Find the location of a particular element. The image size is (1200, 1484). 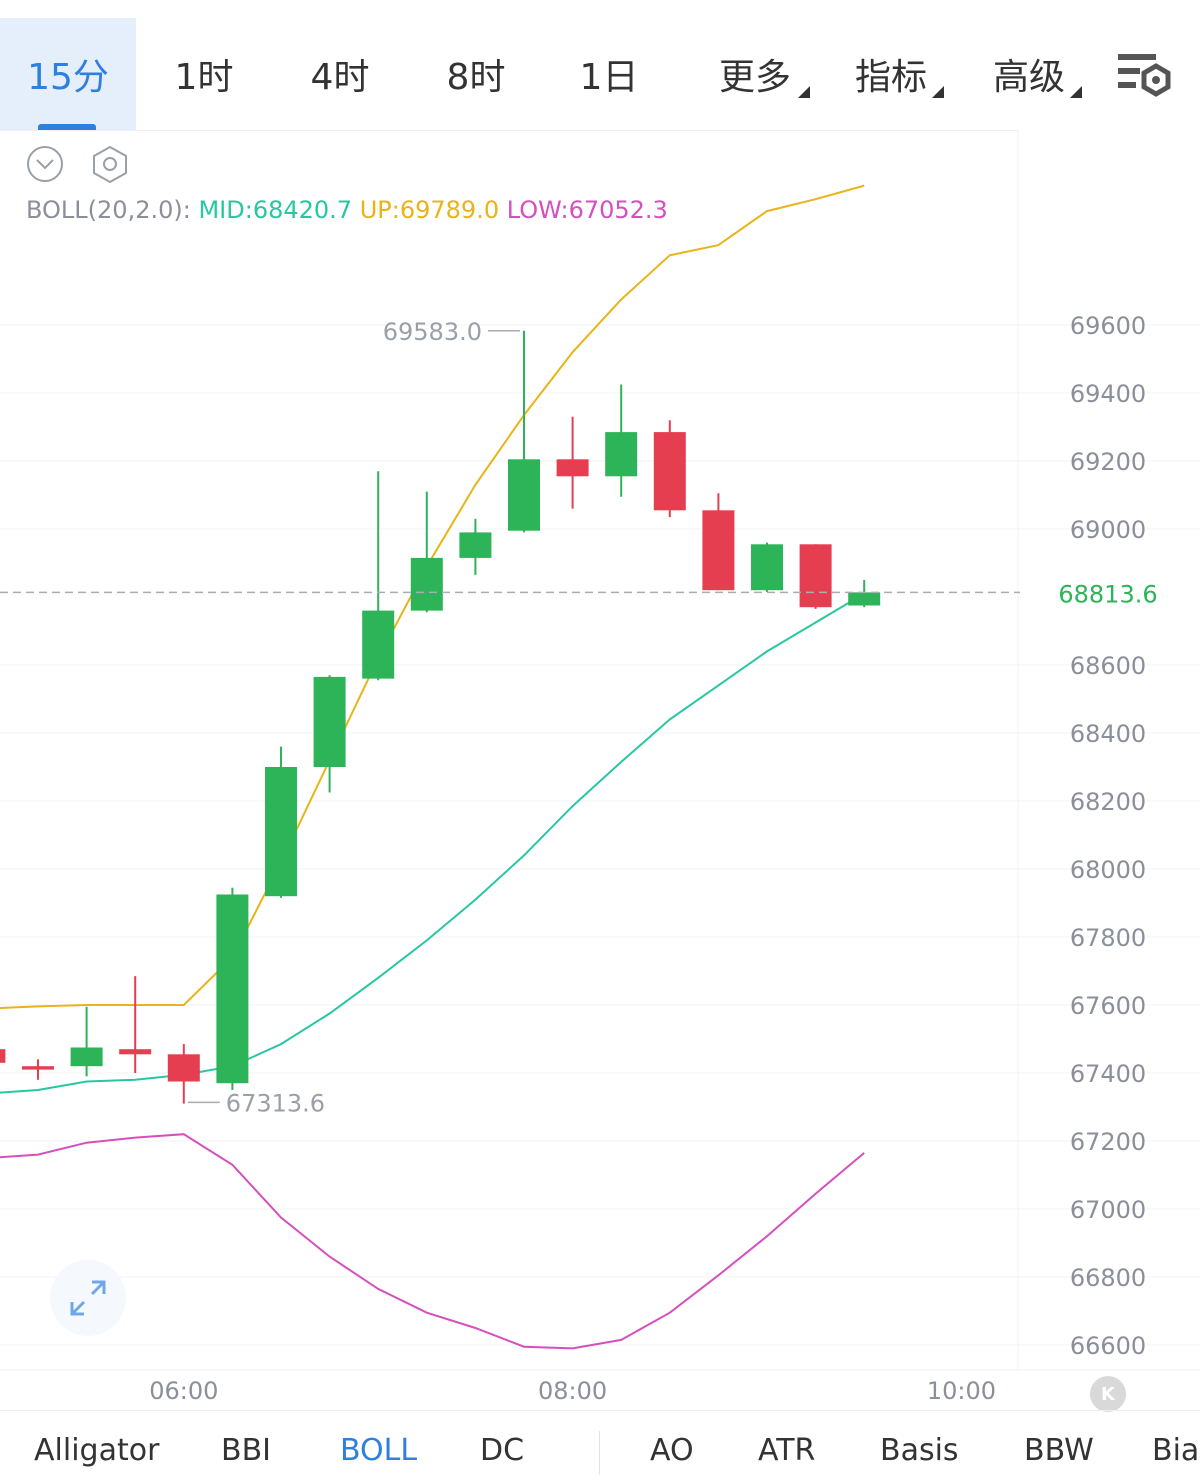

price-tick-label: 67600 is located at coordinates (1108, 1006).